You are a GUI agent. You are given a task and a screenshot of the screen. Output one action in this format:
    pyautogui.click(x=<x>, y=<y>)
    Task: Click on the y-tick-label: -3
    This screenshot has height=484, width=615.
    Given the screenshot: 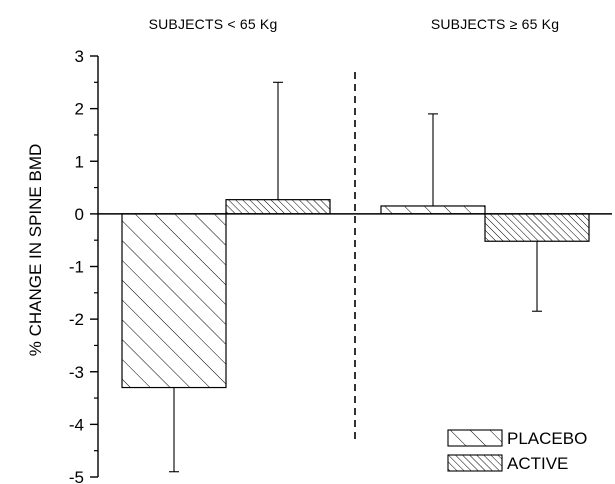 What is the action you would take?
    pyautogui.click(x=76, y=372)
    